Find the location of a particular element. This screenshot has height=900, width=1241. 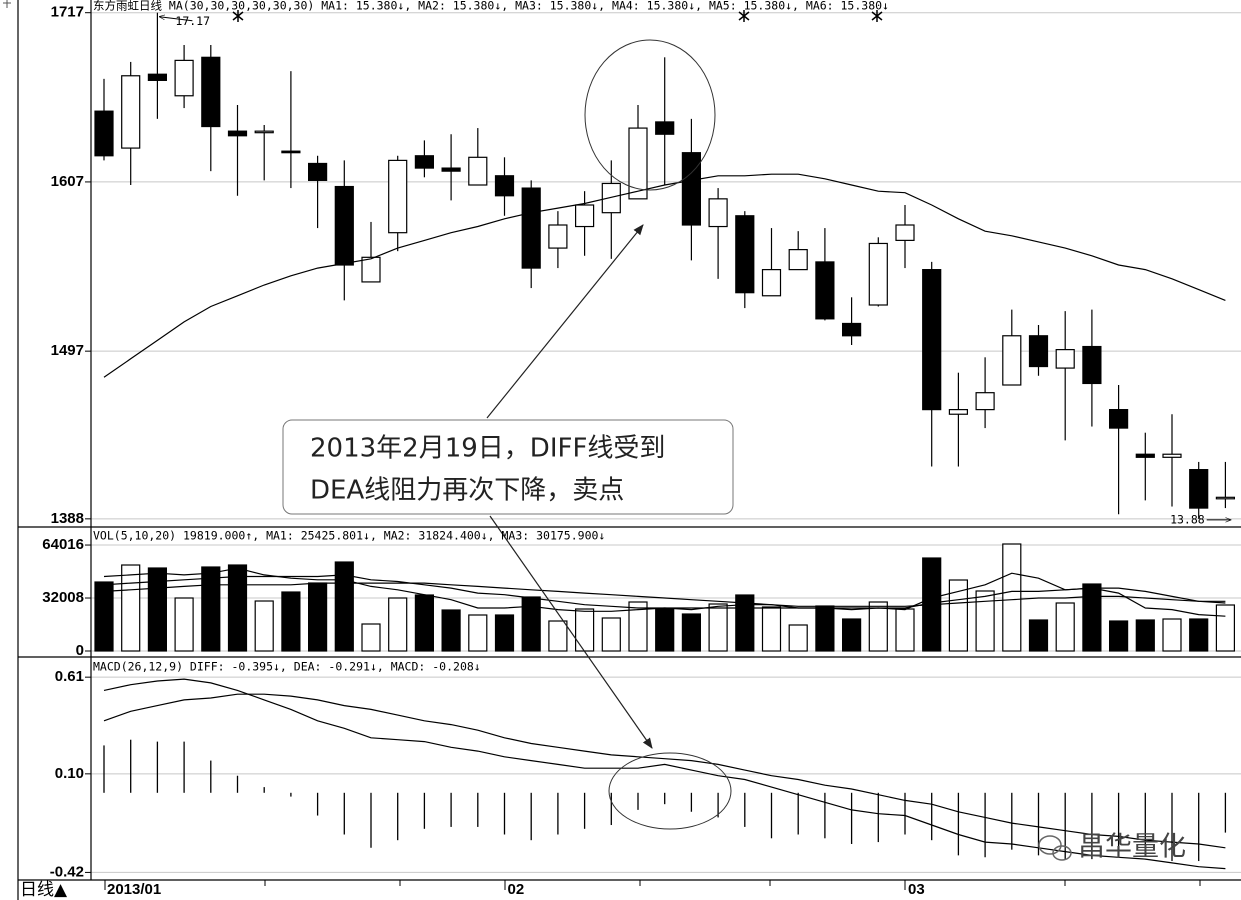

settings-icon is located at coordinates (7, 4).